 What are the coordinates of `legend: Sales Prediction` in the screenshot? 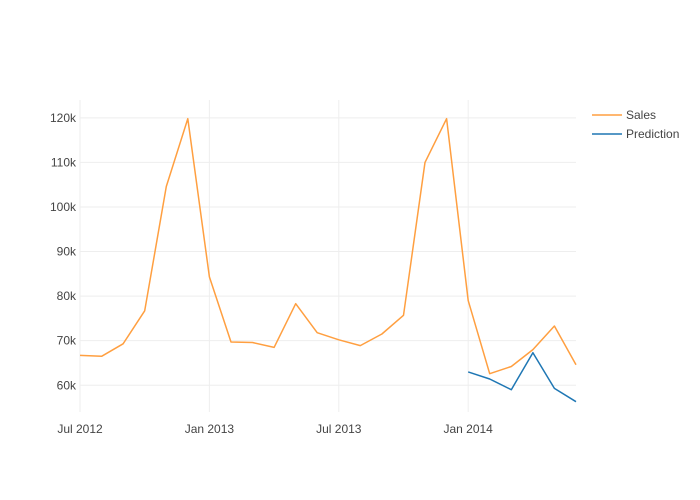 It's located at (635, 124).